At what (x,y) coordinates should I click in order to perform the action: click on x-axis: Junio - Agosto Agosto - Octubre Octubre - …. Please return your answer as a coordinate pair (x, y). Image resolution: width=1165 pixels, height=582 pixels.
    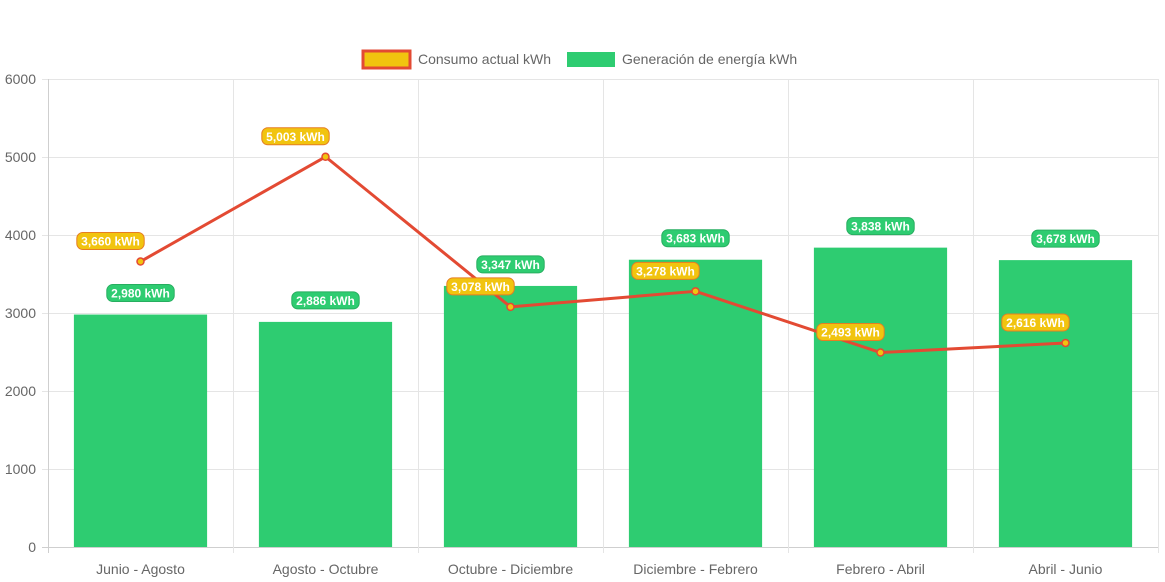
    Looking at the image, I should click on (599, 569).